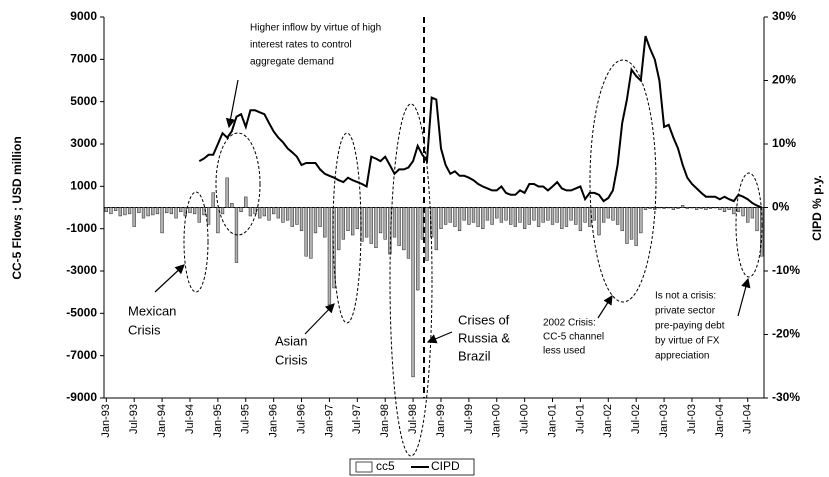  I want to click on y-tick-label: 3000, so click(83, 143).